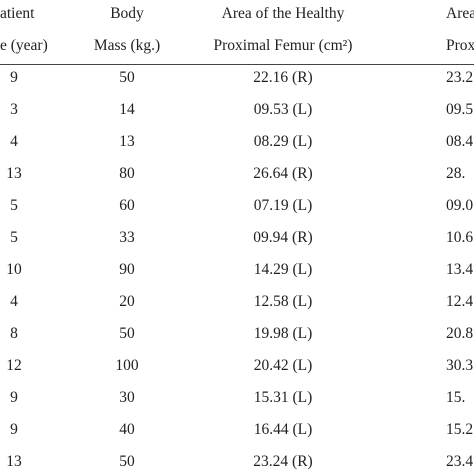 Image resolution: width=474 pixels, height=474 pixels. I want to click on table-cell: 09.94 (R), so click(283, 237).